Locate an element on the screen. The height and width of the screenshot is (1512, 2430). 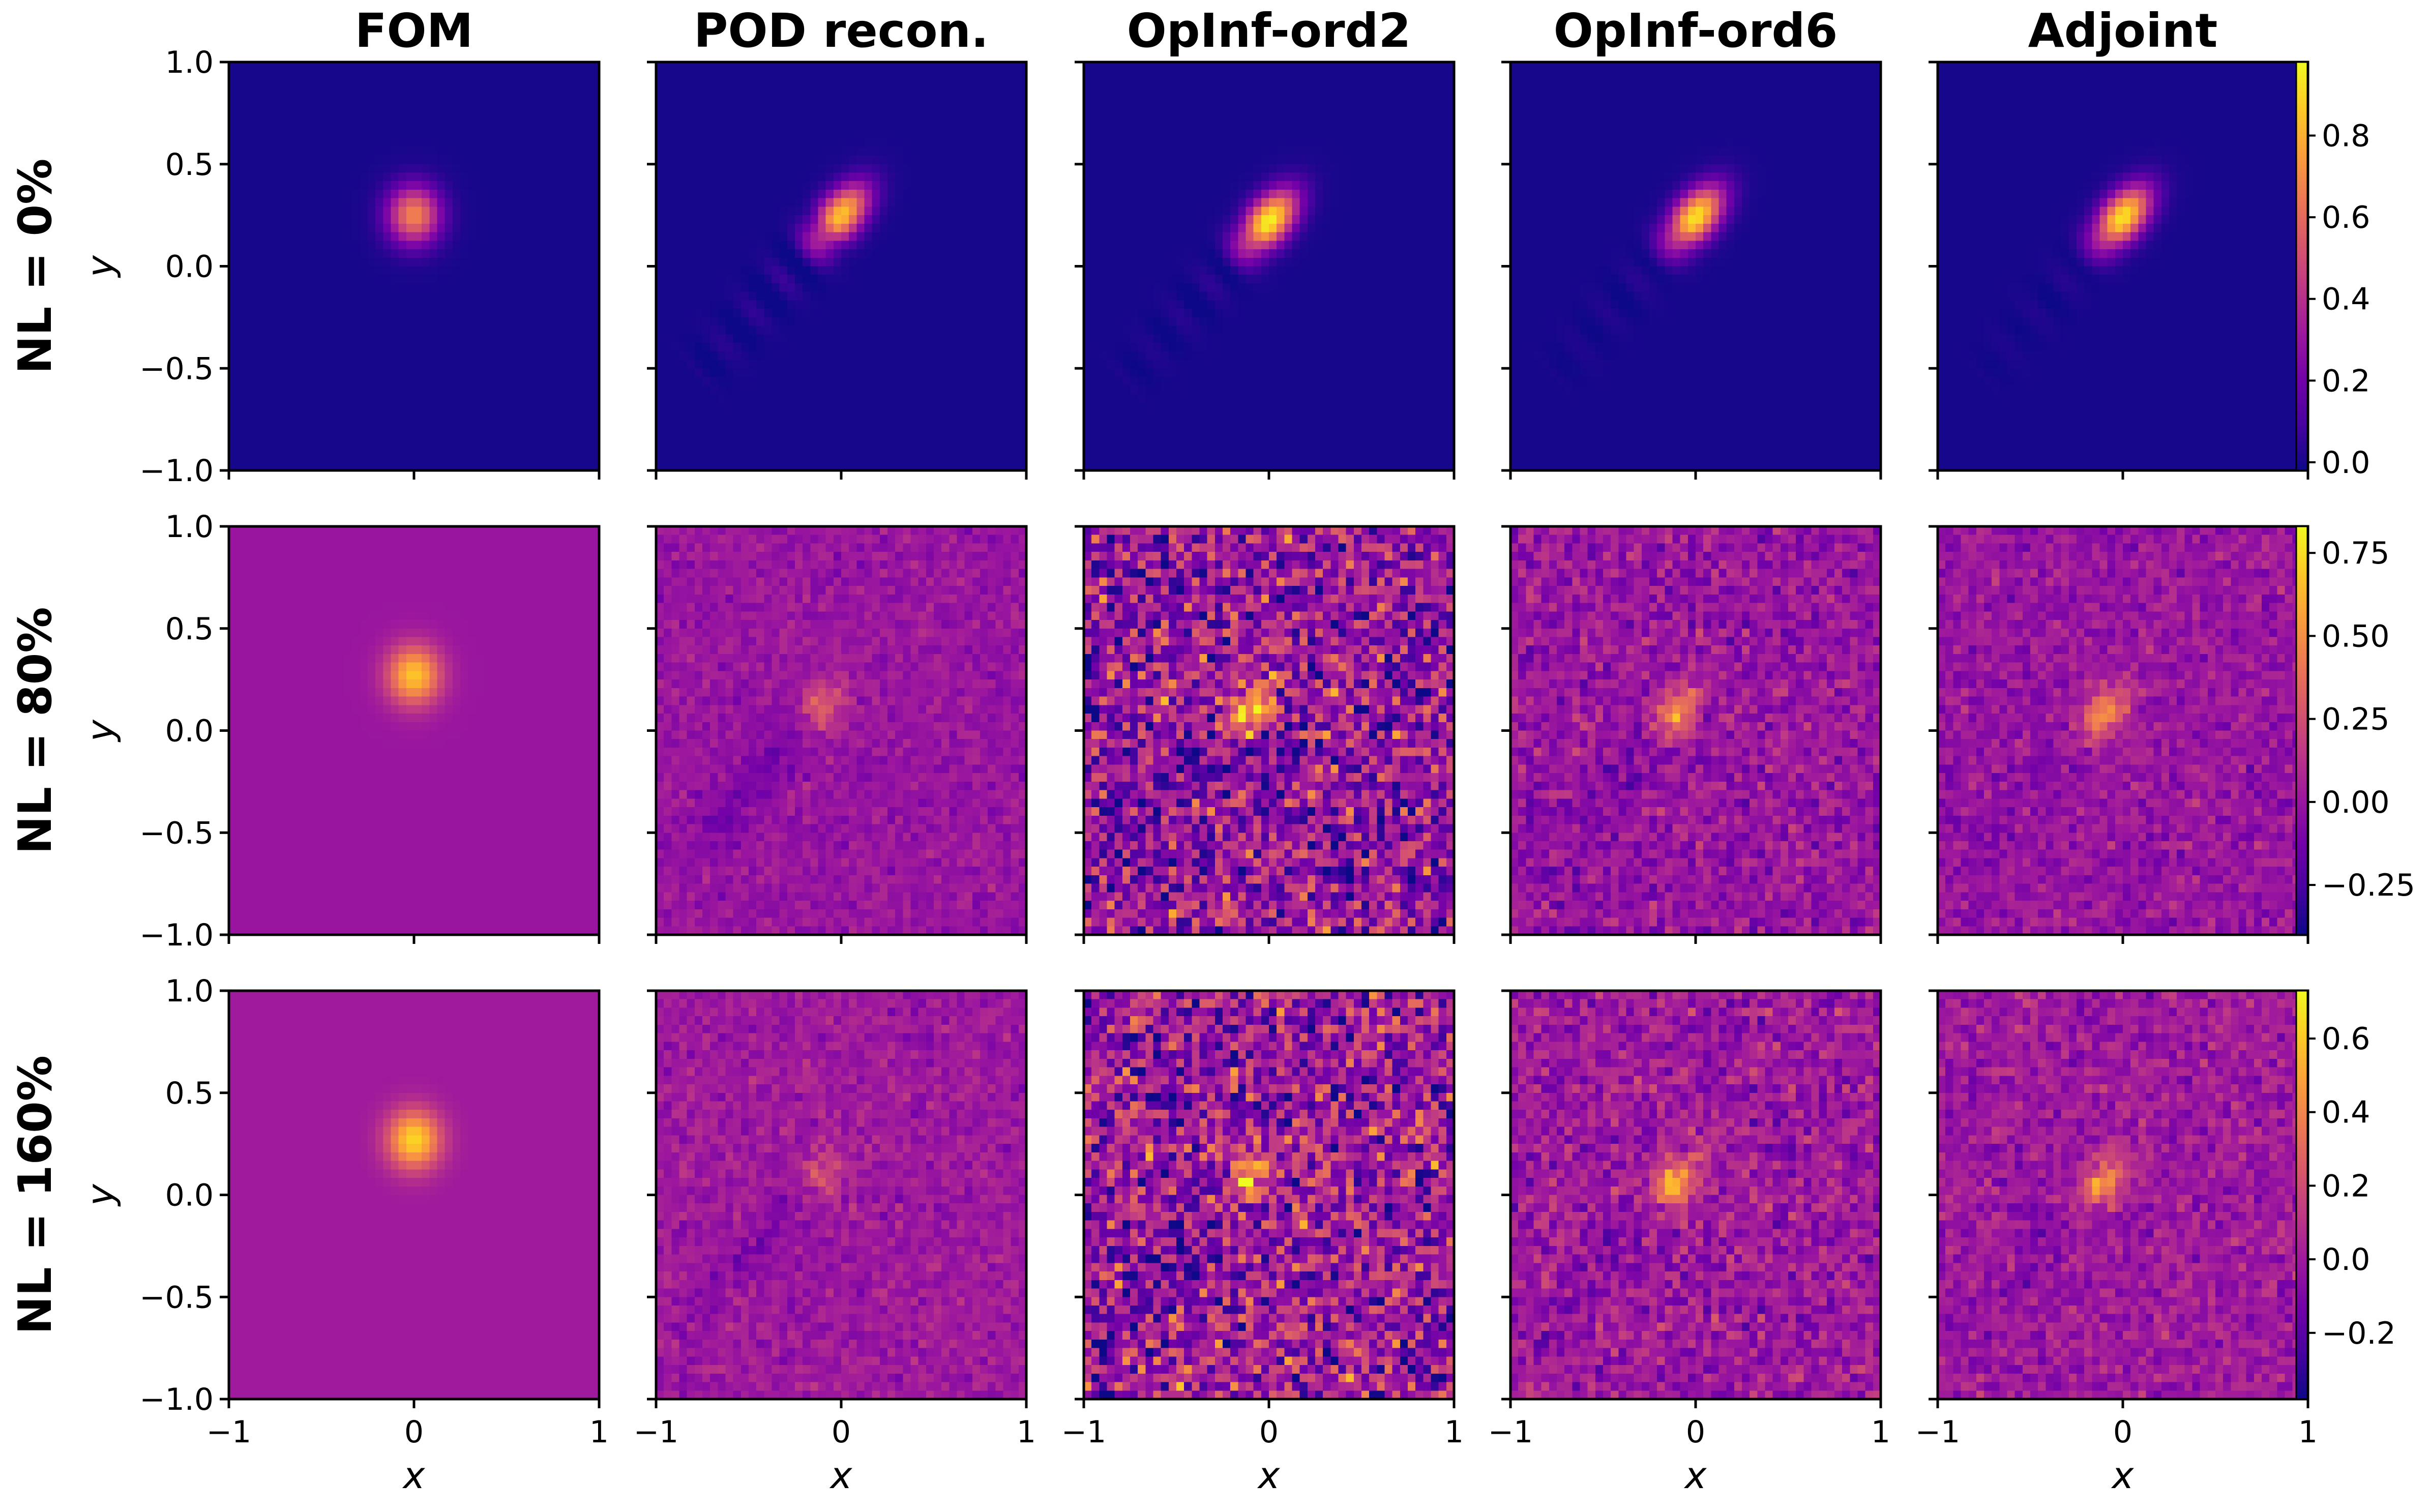
colorbar-tick-label: −0.25 is located at coordinates (2368, 885).